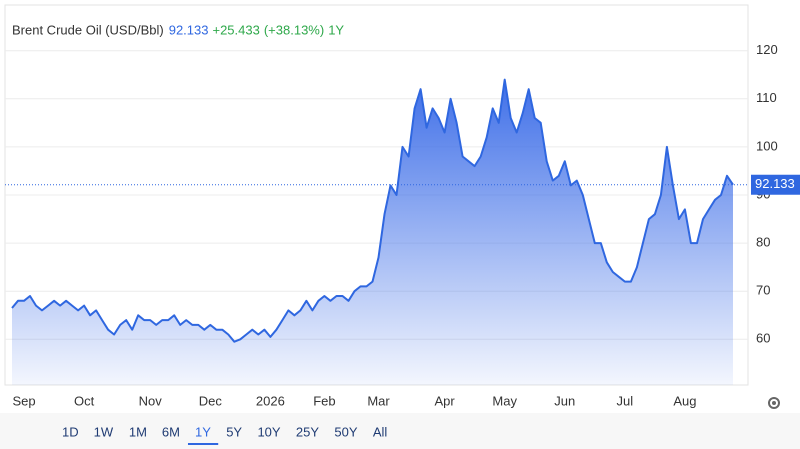 This screenshot has height=449, width=800. I want to click on change: +25.433, so click(235, 29).